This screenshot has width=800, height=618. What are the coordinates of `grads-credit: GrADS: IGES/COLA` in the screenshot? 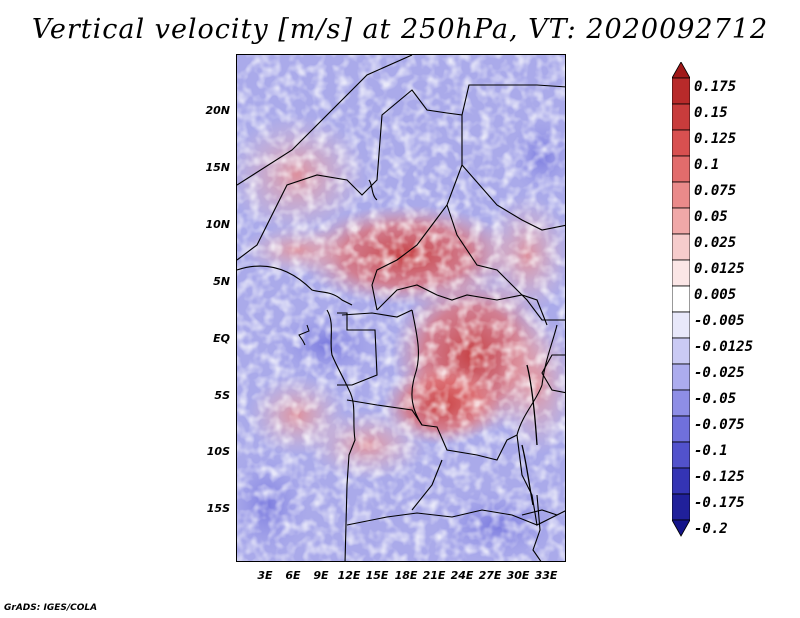 It's located at (51, 608).